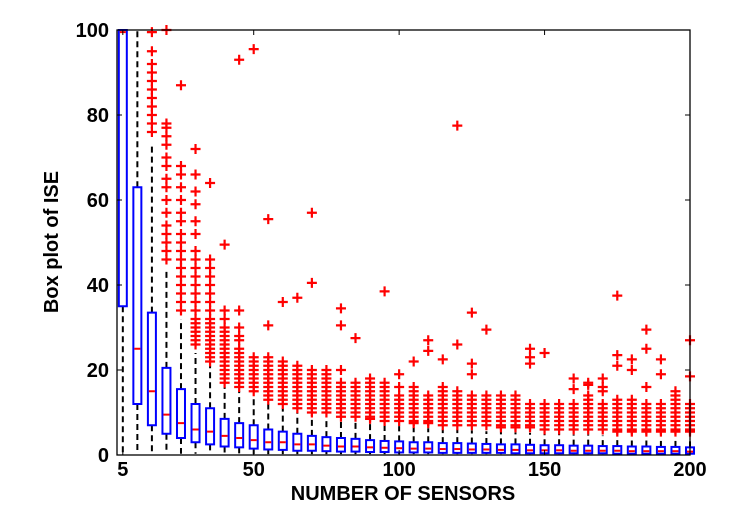 The height and width of the screenshot is (530, 747). Describe the element at coordinates (122, 470) in the screenshot. I see `x-tick-label: 5` at that location.